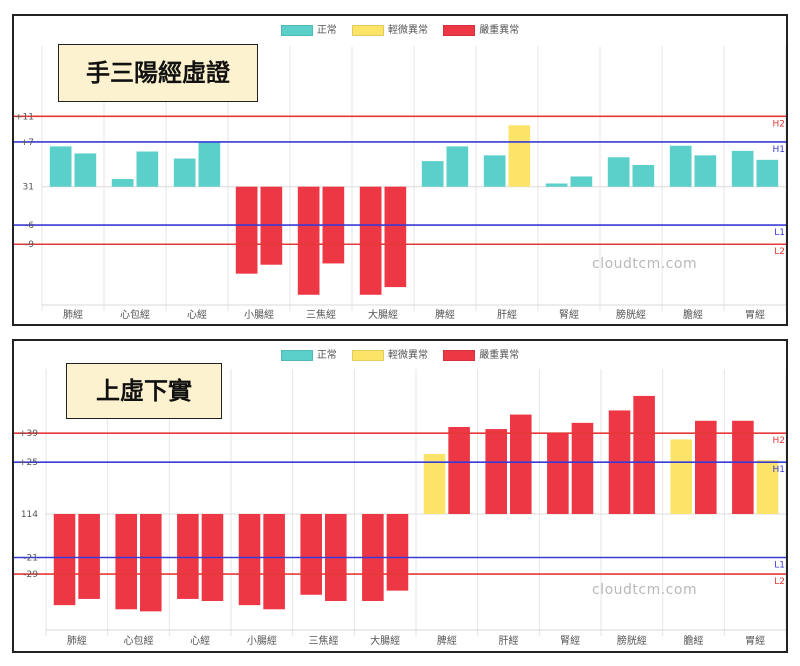  What do you see at coordinates (370, 240) in the screenshot?
I see `bar-大腸經-1` at bounding box center [370, 240].